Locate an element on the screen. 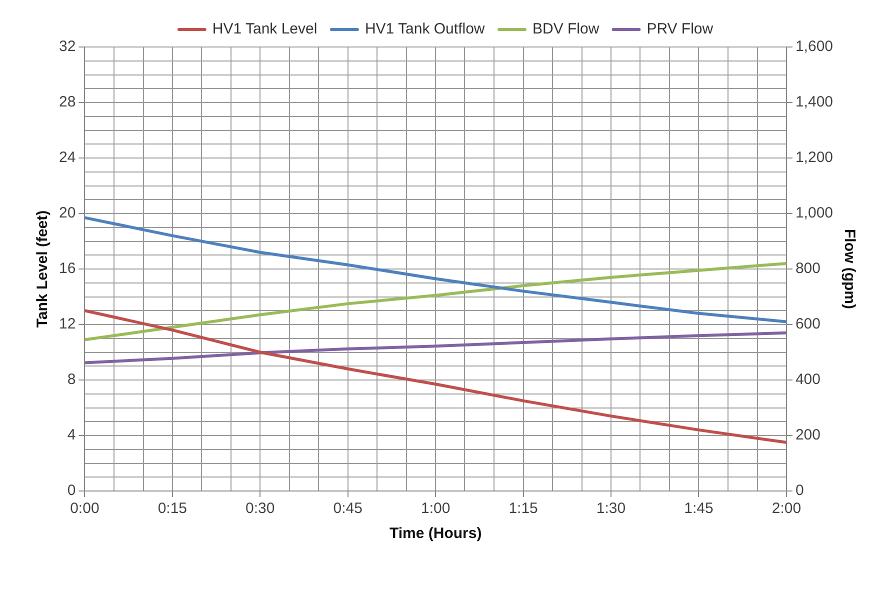 This screenshot has height=597, width=882. y2-tick-label: 600 is located at coordinates (807, 324).